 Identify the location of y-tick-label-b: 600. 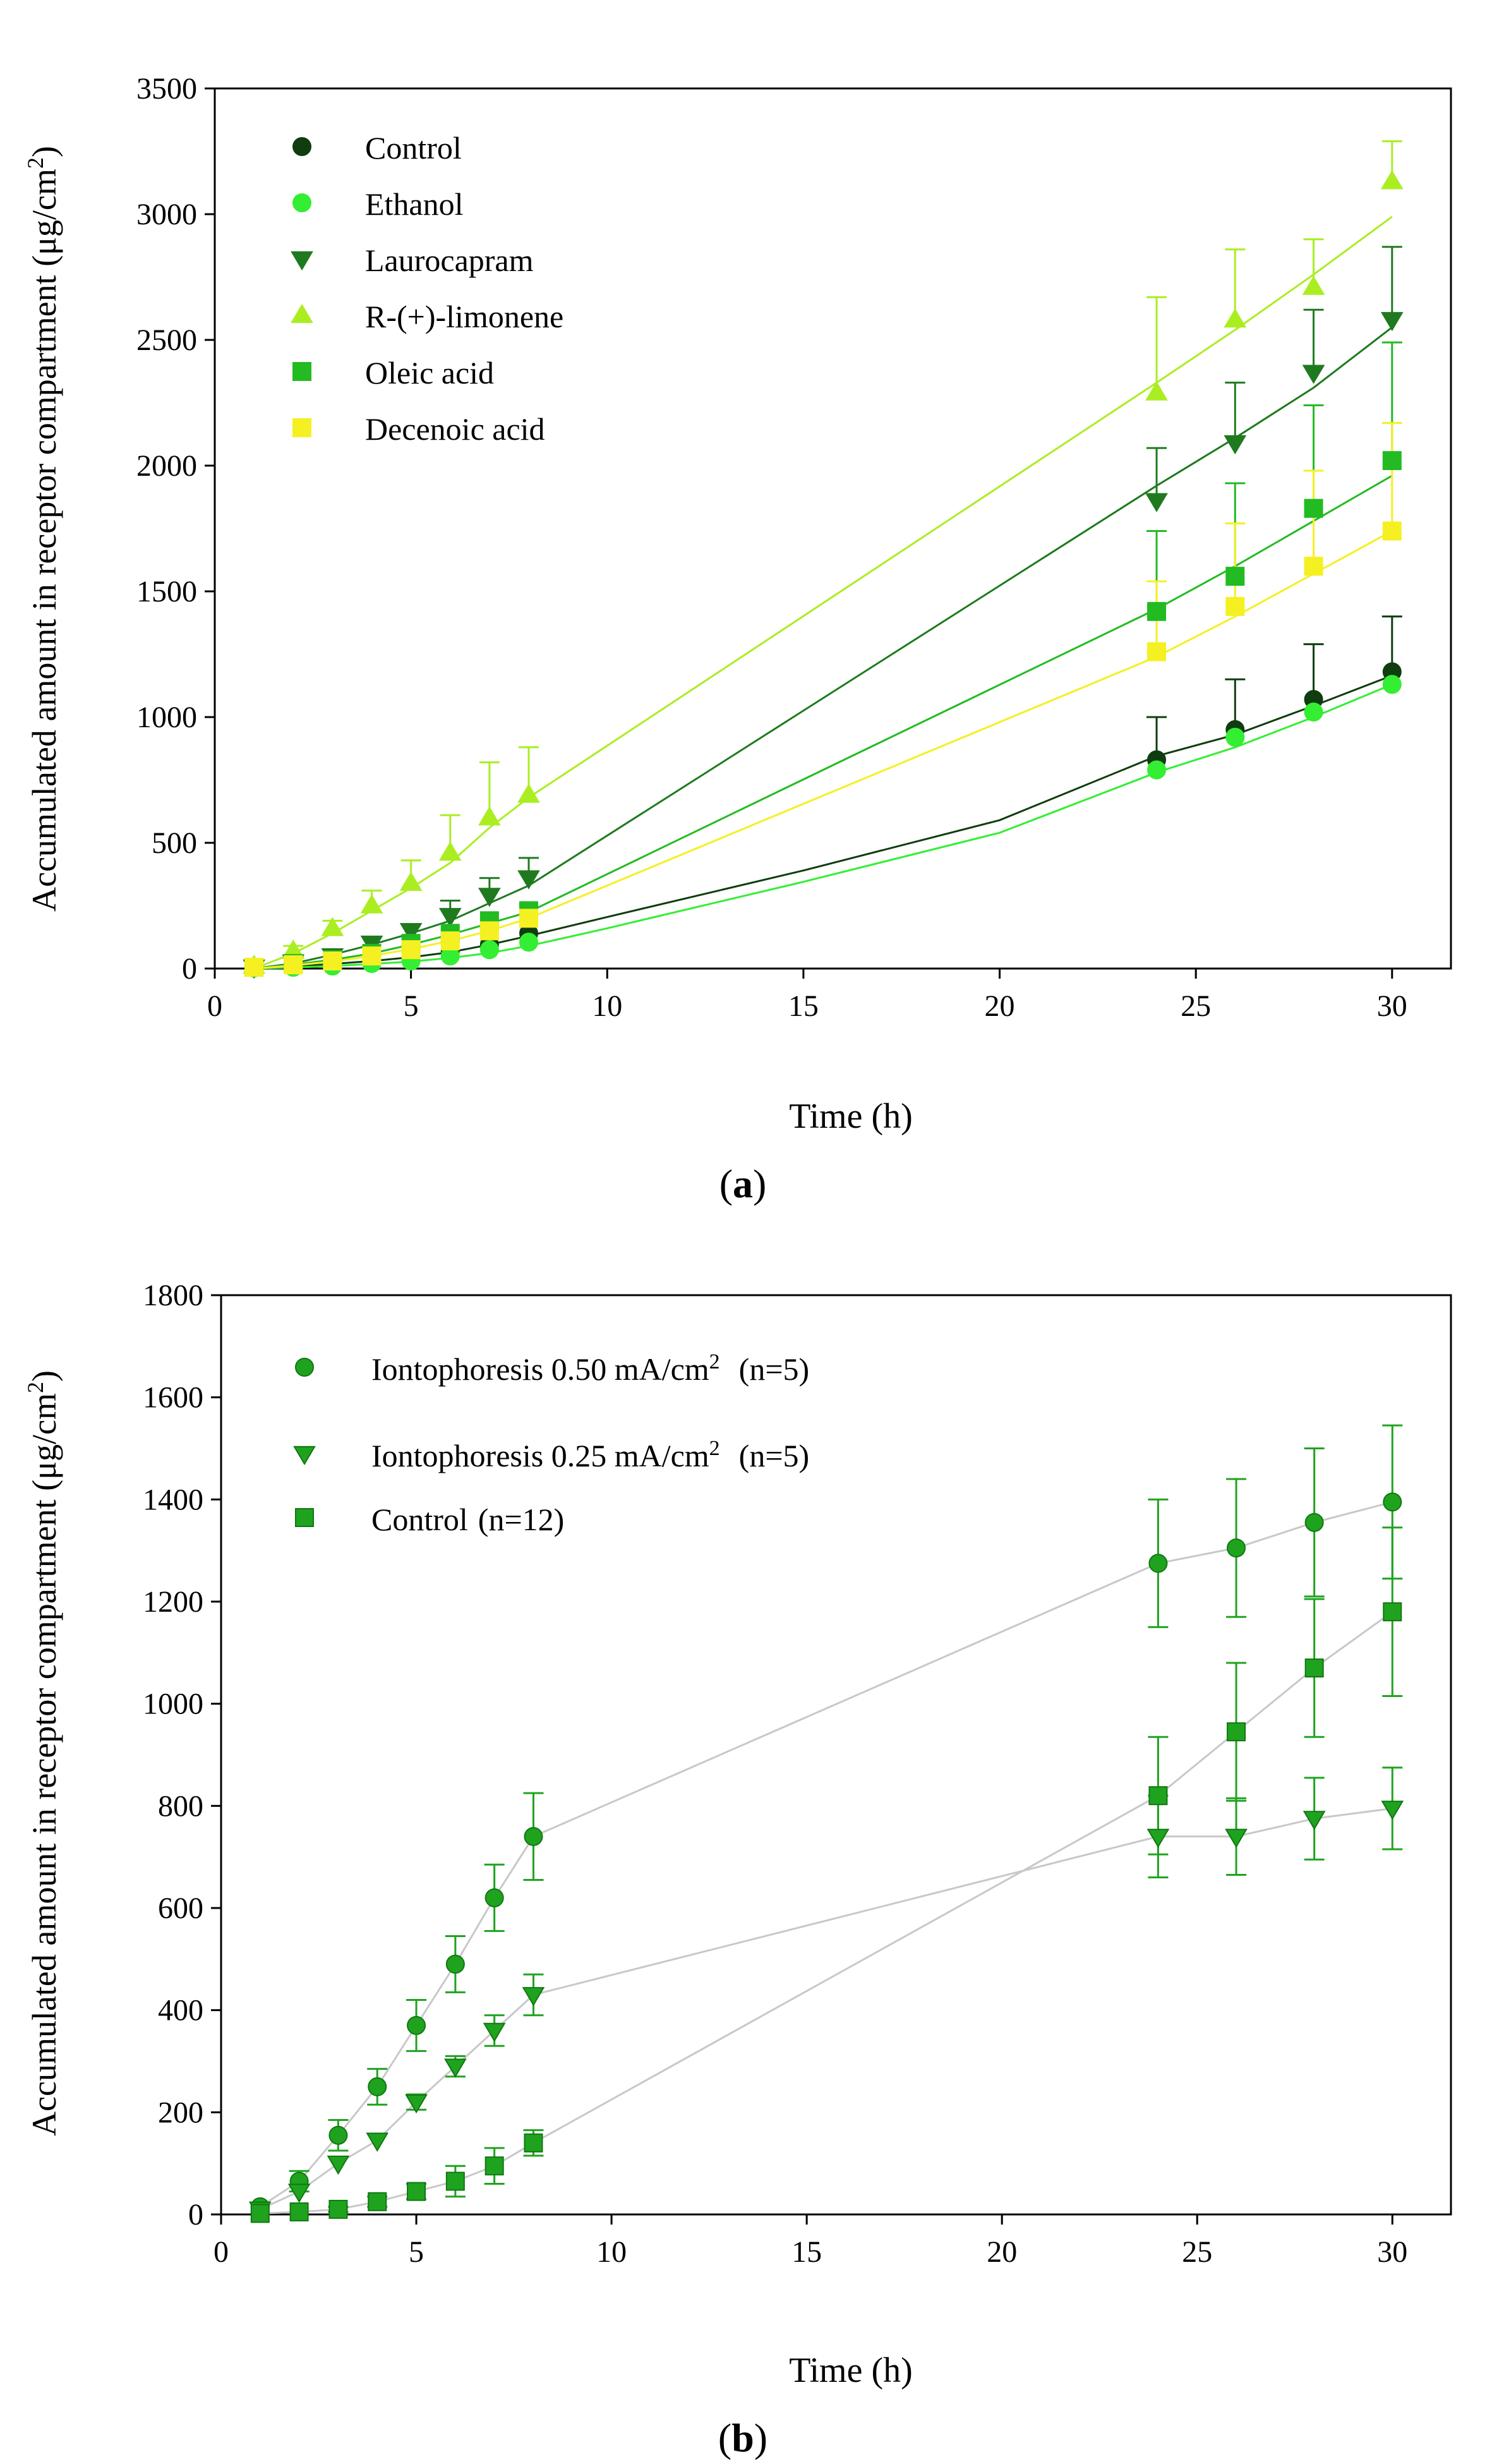
(180, 1909).